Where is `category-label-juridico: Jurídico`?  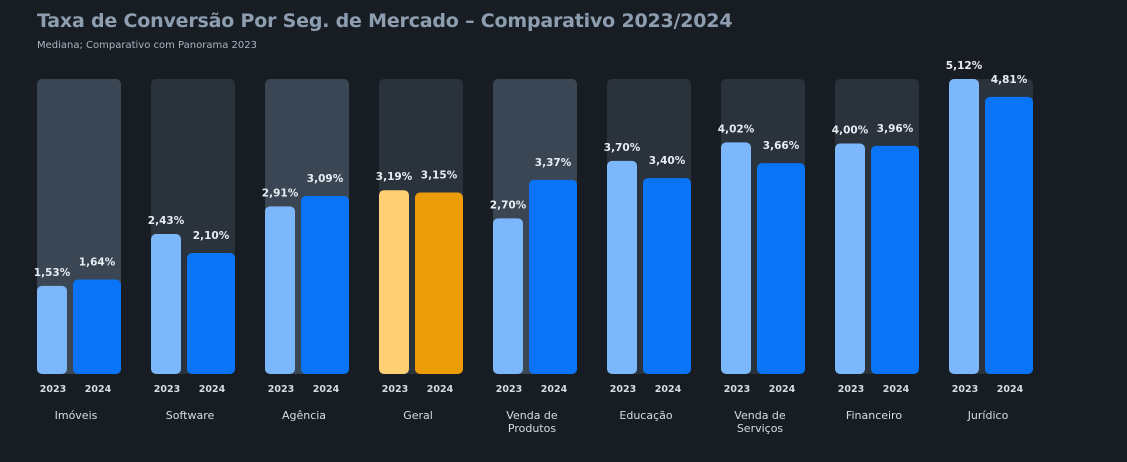 category-label-juridico: Jurídico is located at coordinates (988, 415).